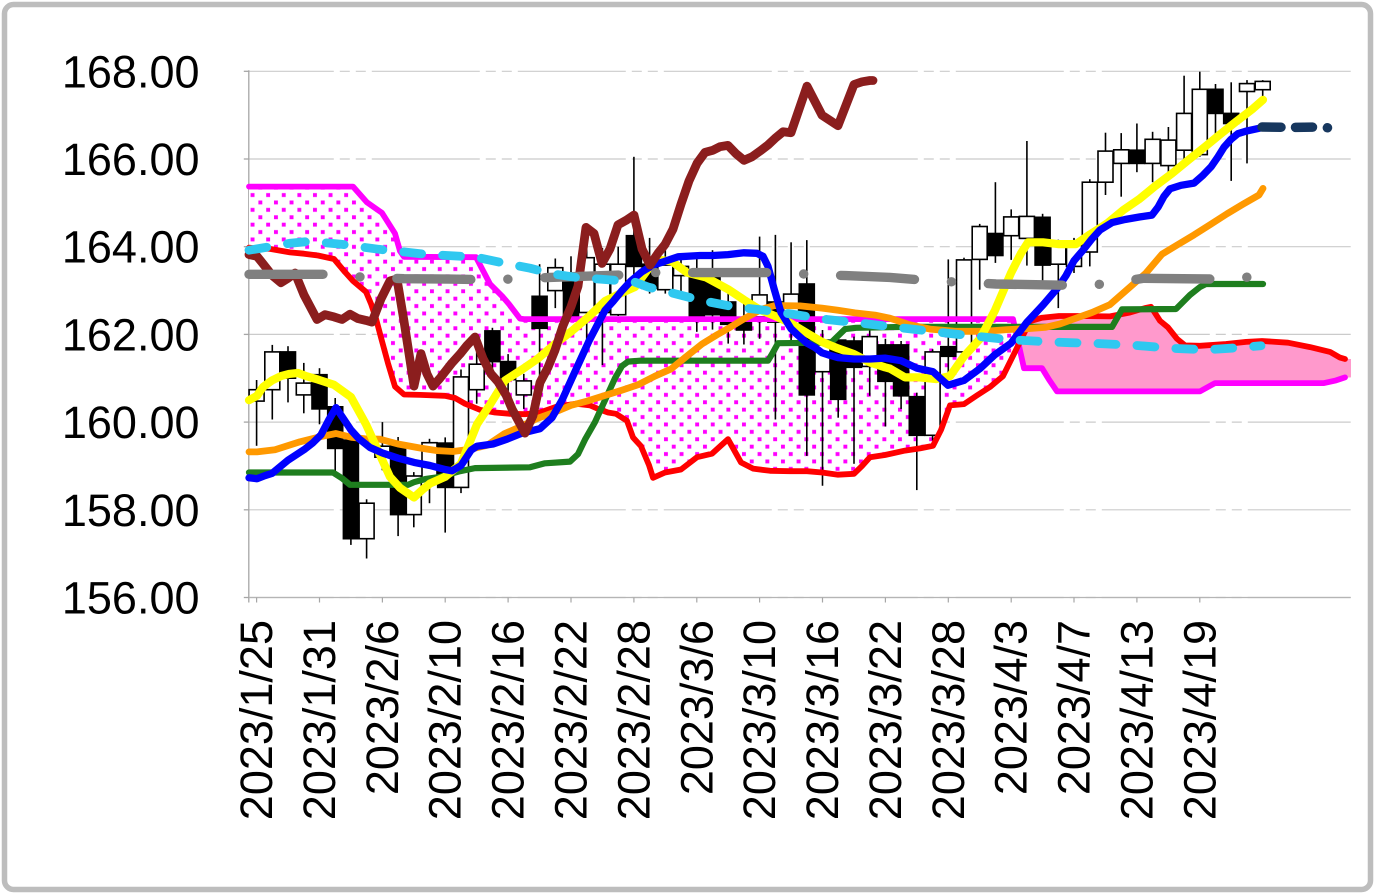 The image size is (1378, 896). I want to click on svg-text: 2023/1/25, so click(256, 720).